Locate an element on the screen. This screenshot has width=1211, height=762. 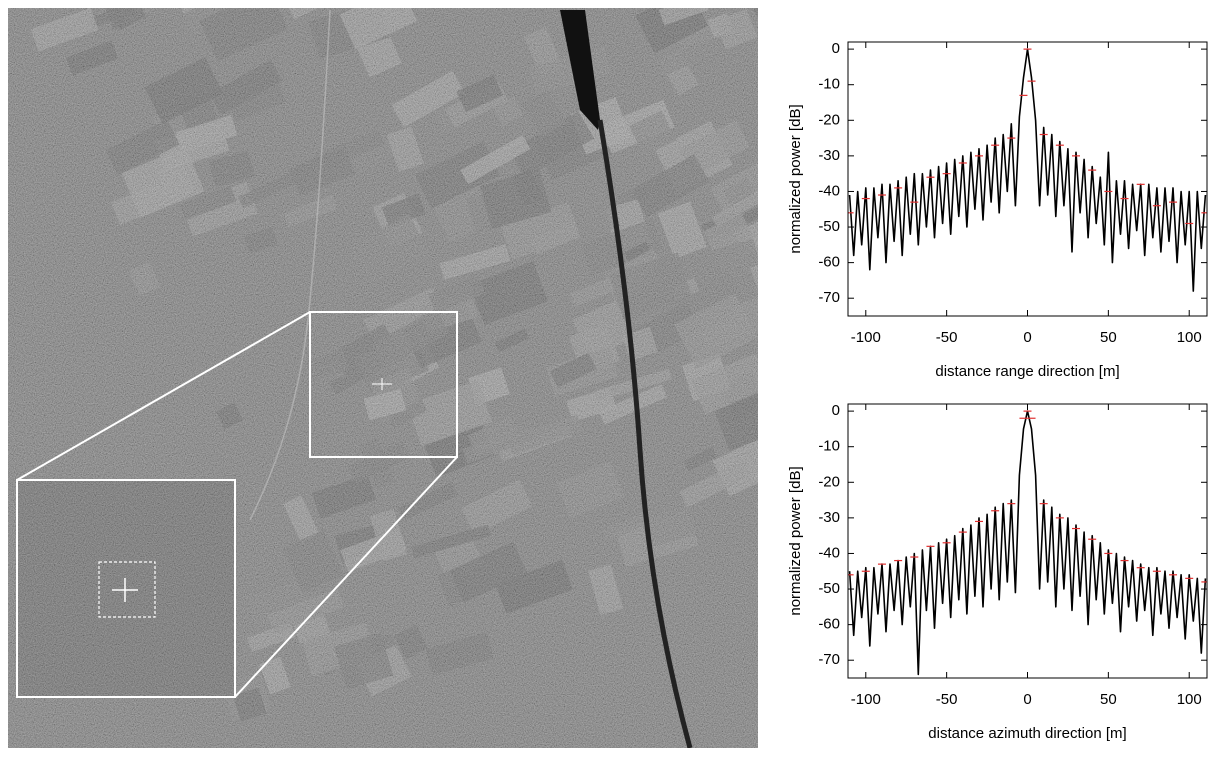
x-axis-title: distance range direction [m] is located at coordinates (1027, 371).